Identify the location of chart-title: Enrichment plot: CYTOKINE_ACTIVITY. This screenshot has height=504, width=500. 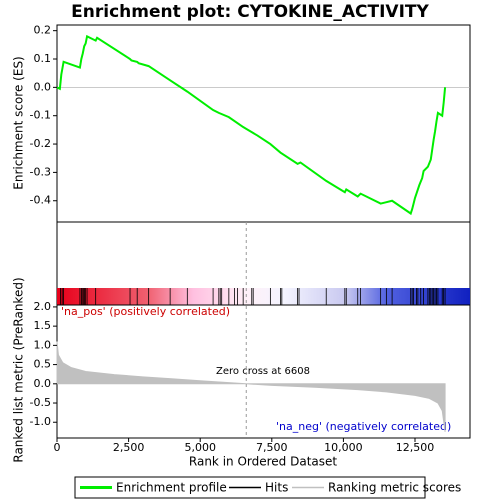
(250, 12).